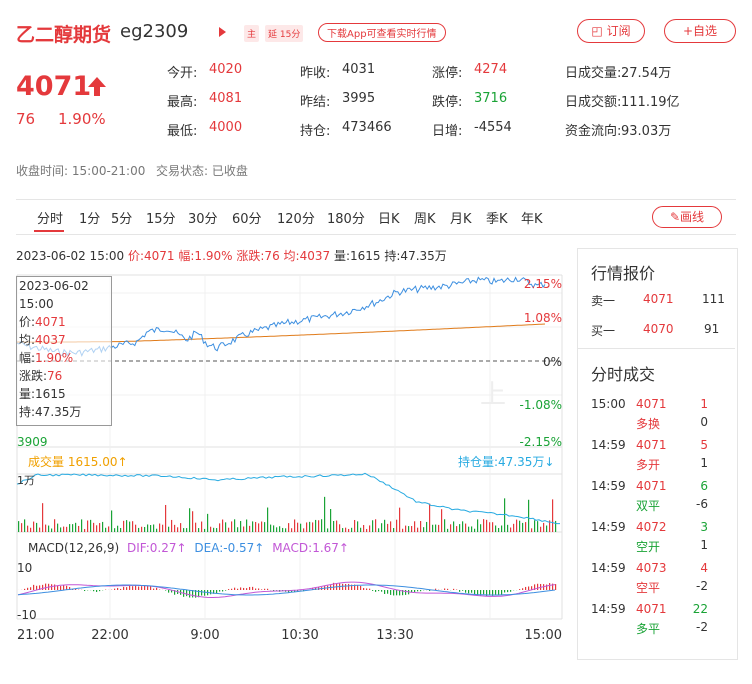 This screenshot has width=752, height=684. Describe the element at coordinates (532, 219) in the screenshot. I see `tab-12: 年K` at that location.